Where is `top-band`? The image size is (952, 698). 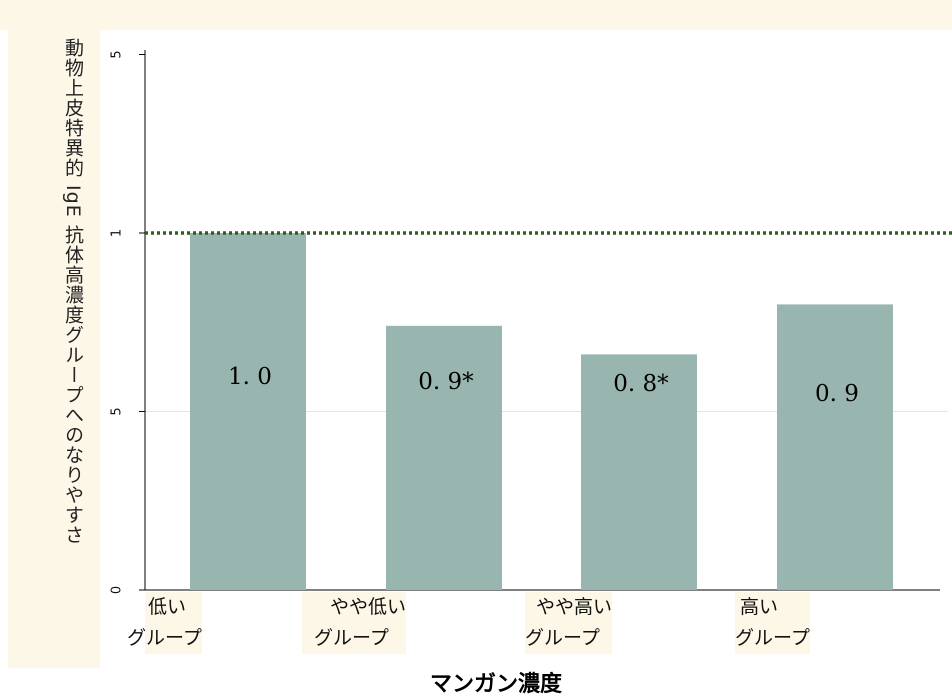 top-band is located at coordinates (476, 15).